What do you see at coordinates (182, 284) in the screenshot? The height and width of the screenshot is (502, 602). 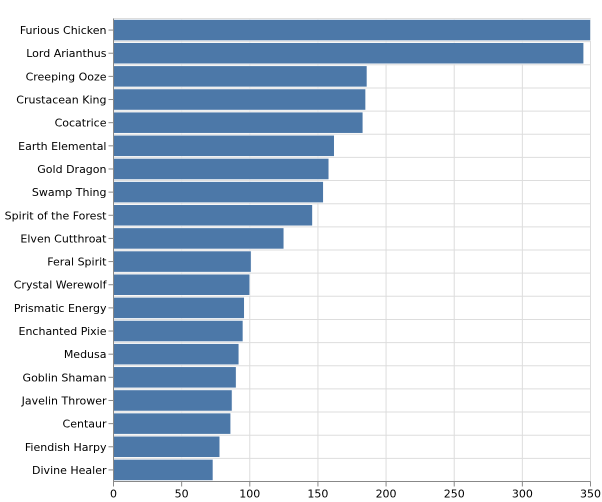 I see `bar-crystal-werewolf` at bounding box center [182, 284].